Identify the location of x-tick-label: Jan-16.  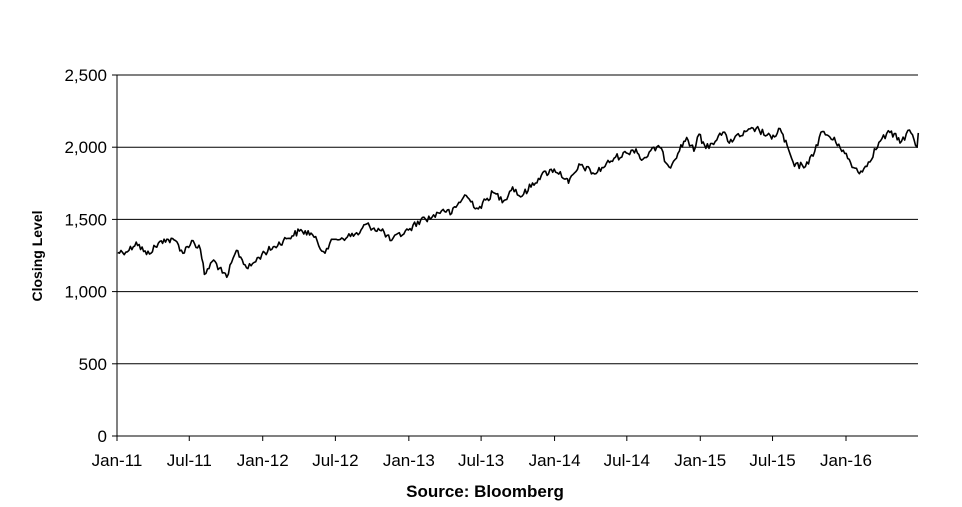
(846, 460).